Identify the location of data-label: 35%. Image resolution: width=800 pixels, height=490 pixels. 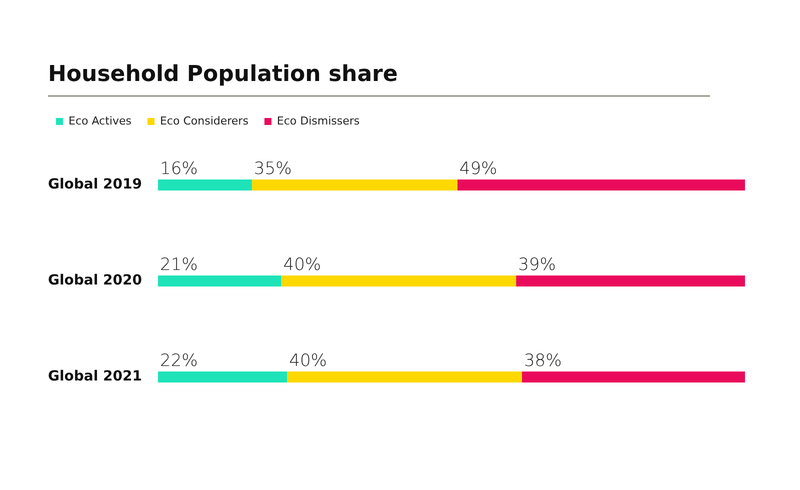
(273, 168).